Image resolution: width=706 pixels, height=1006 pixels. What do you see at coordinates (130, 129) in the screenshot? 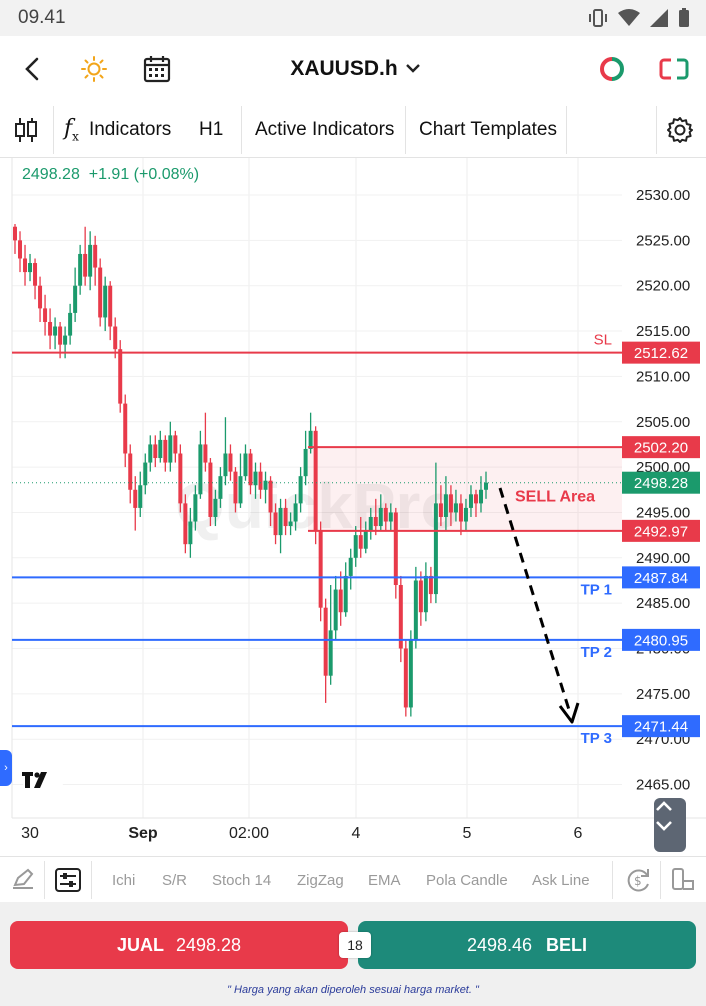
I see `indicators-label: Indicators` at bounding box center [130, 129].